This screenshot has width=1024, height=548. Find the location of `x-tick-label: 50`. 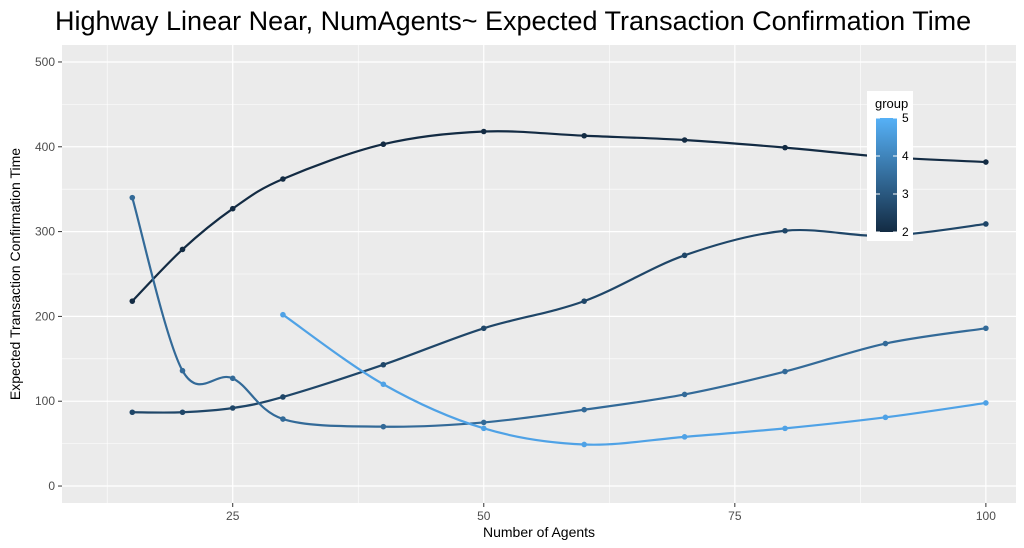

x-tick-label: 50 is located at coordinates (484, 516).